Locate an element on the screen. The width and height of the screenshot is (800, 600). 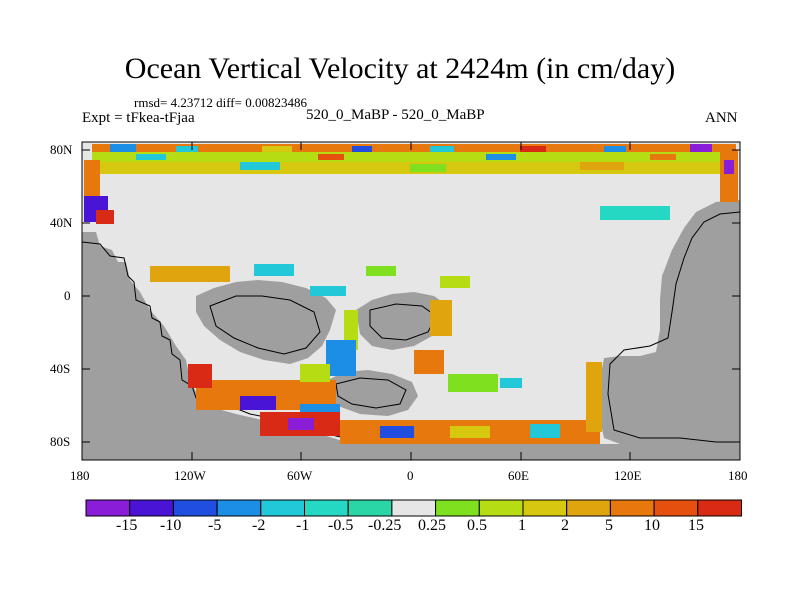
lat-label-40s: 40S is located at coordinates (60, 368).